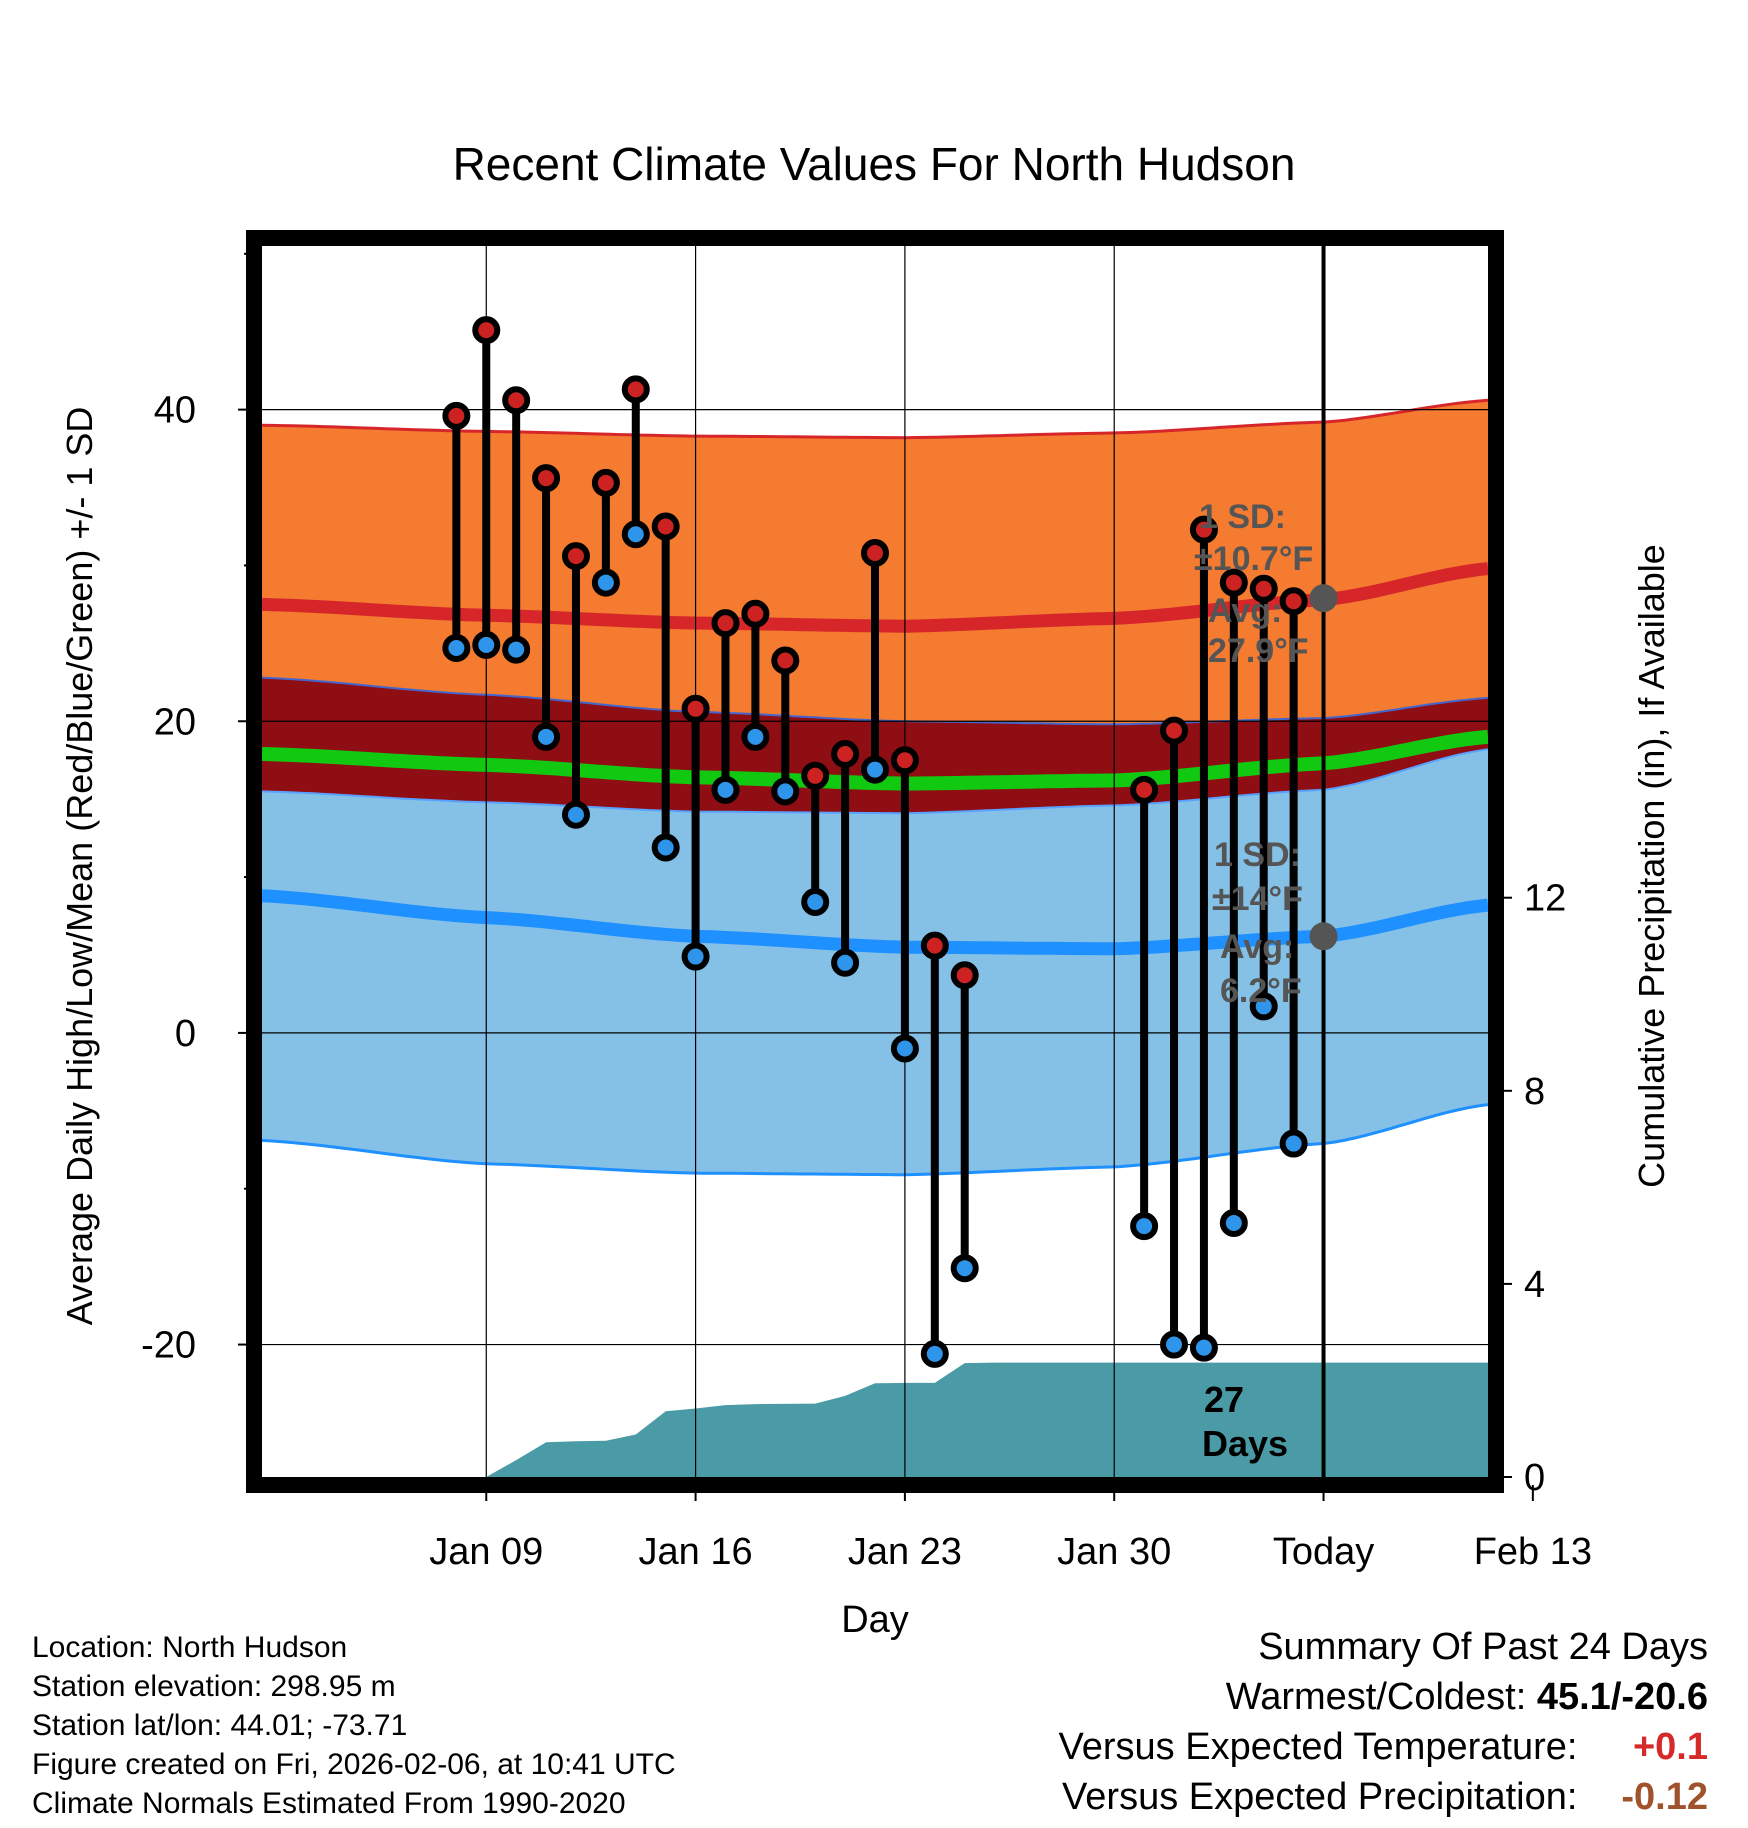 Image resolution: width=1748 pixels, height=1828 pixels. I want to click on chart-title: Recent Climate Values For North Hudson, so click(874, 164).